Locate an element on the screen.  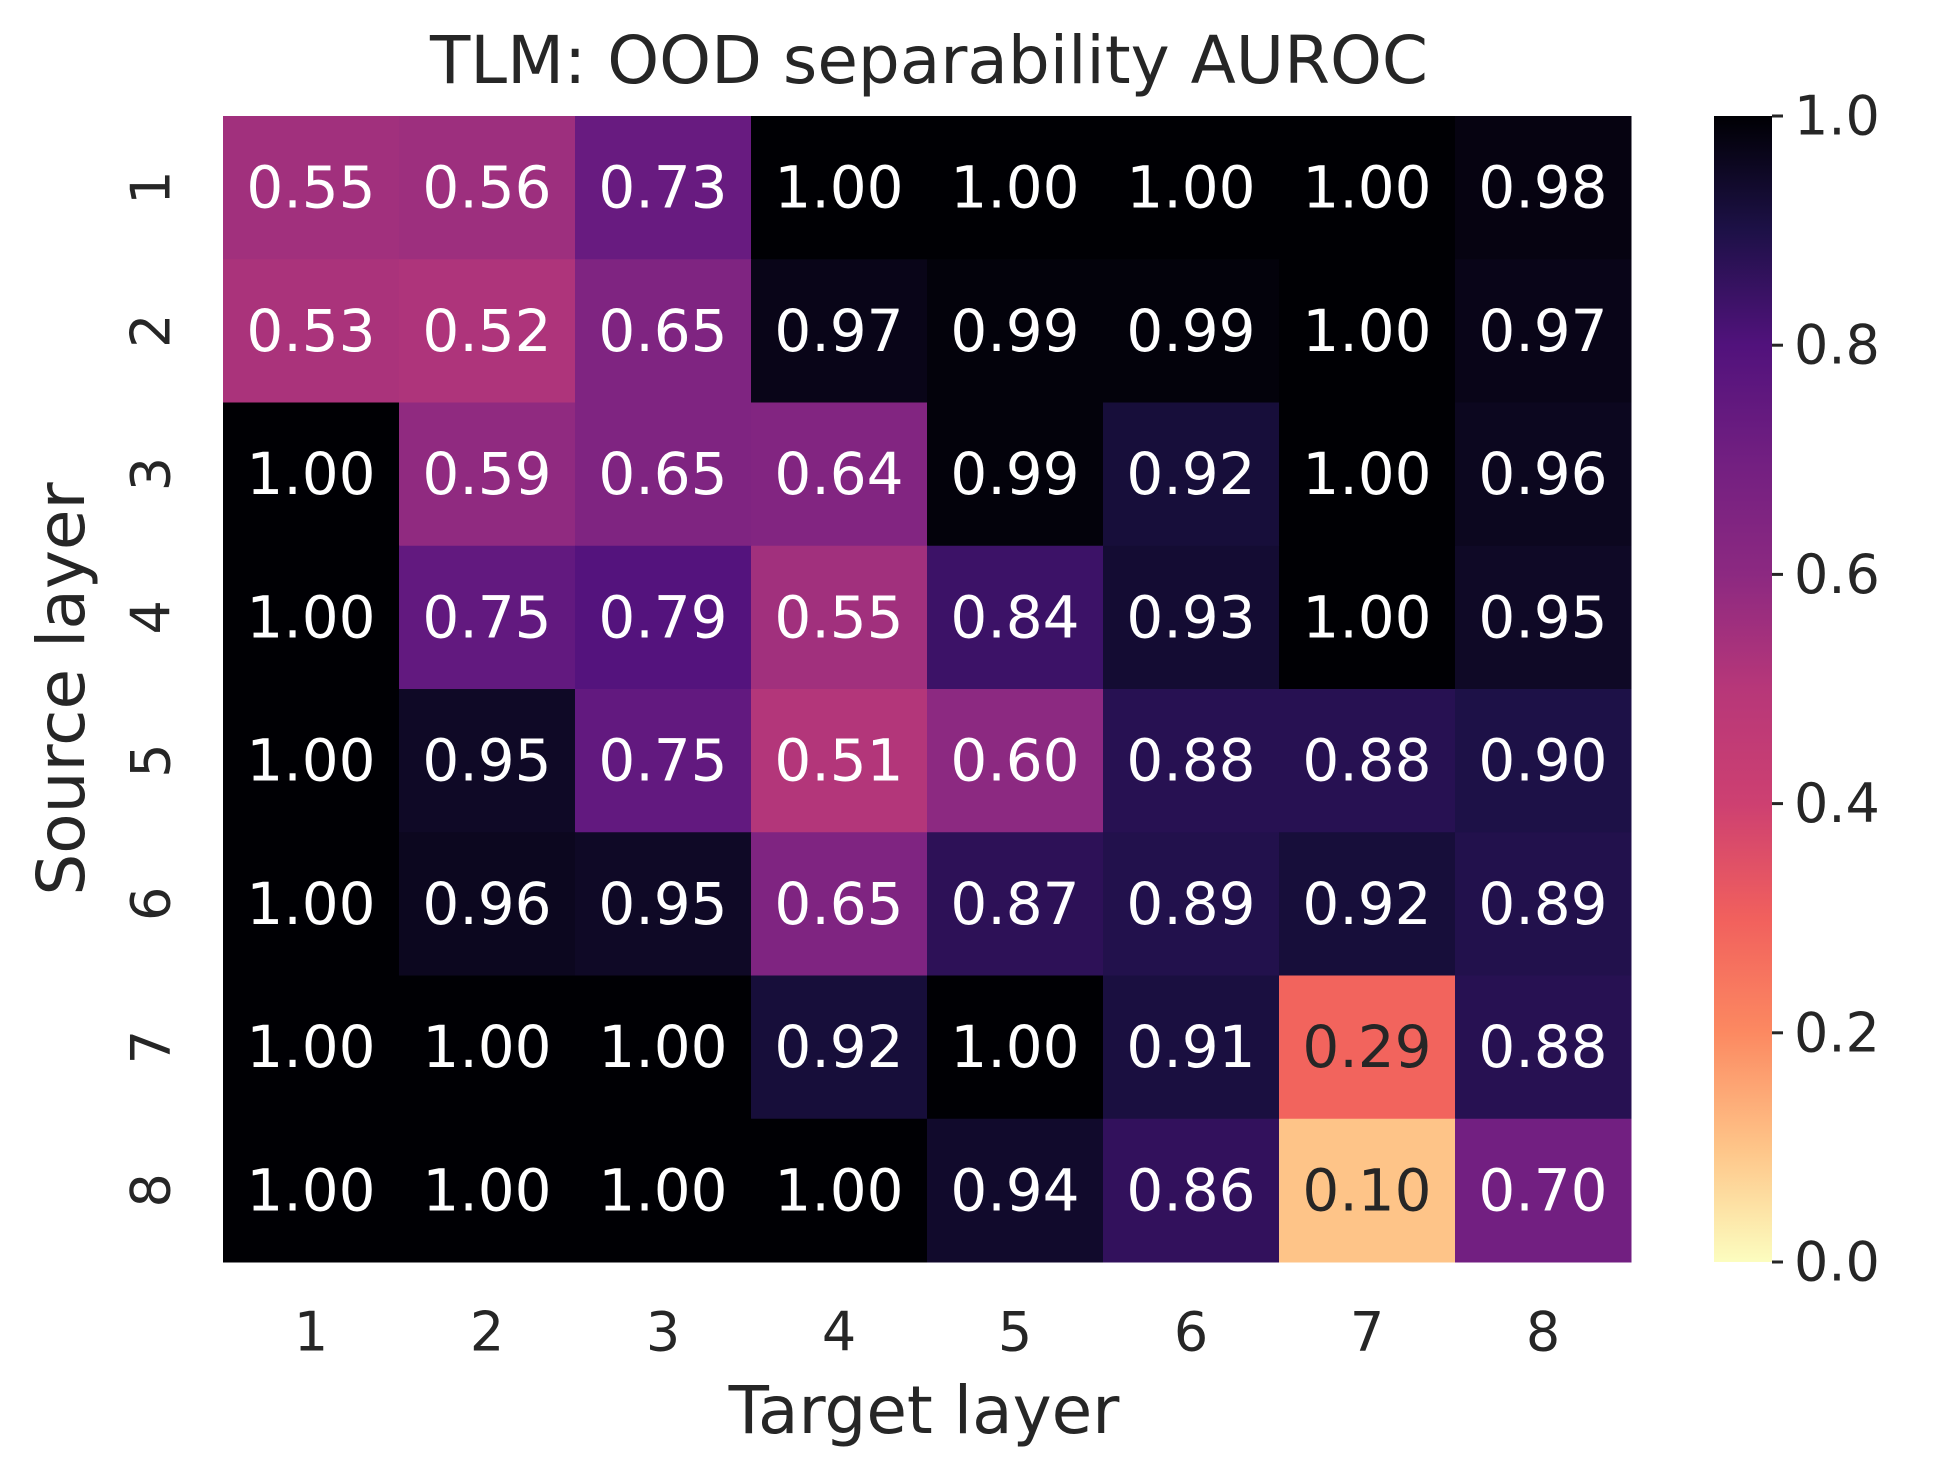
y-axis-label: Source layer is located at coordinates (61, 689).